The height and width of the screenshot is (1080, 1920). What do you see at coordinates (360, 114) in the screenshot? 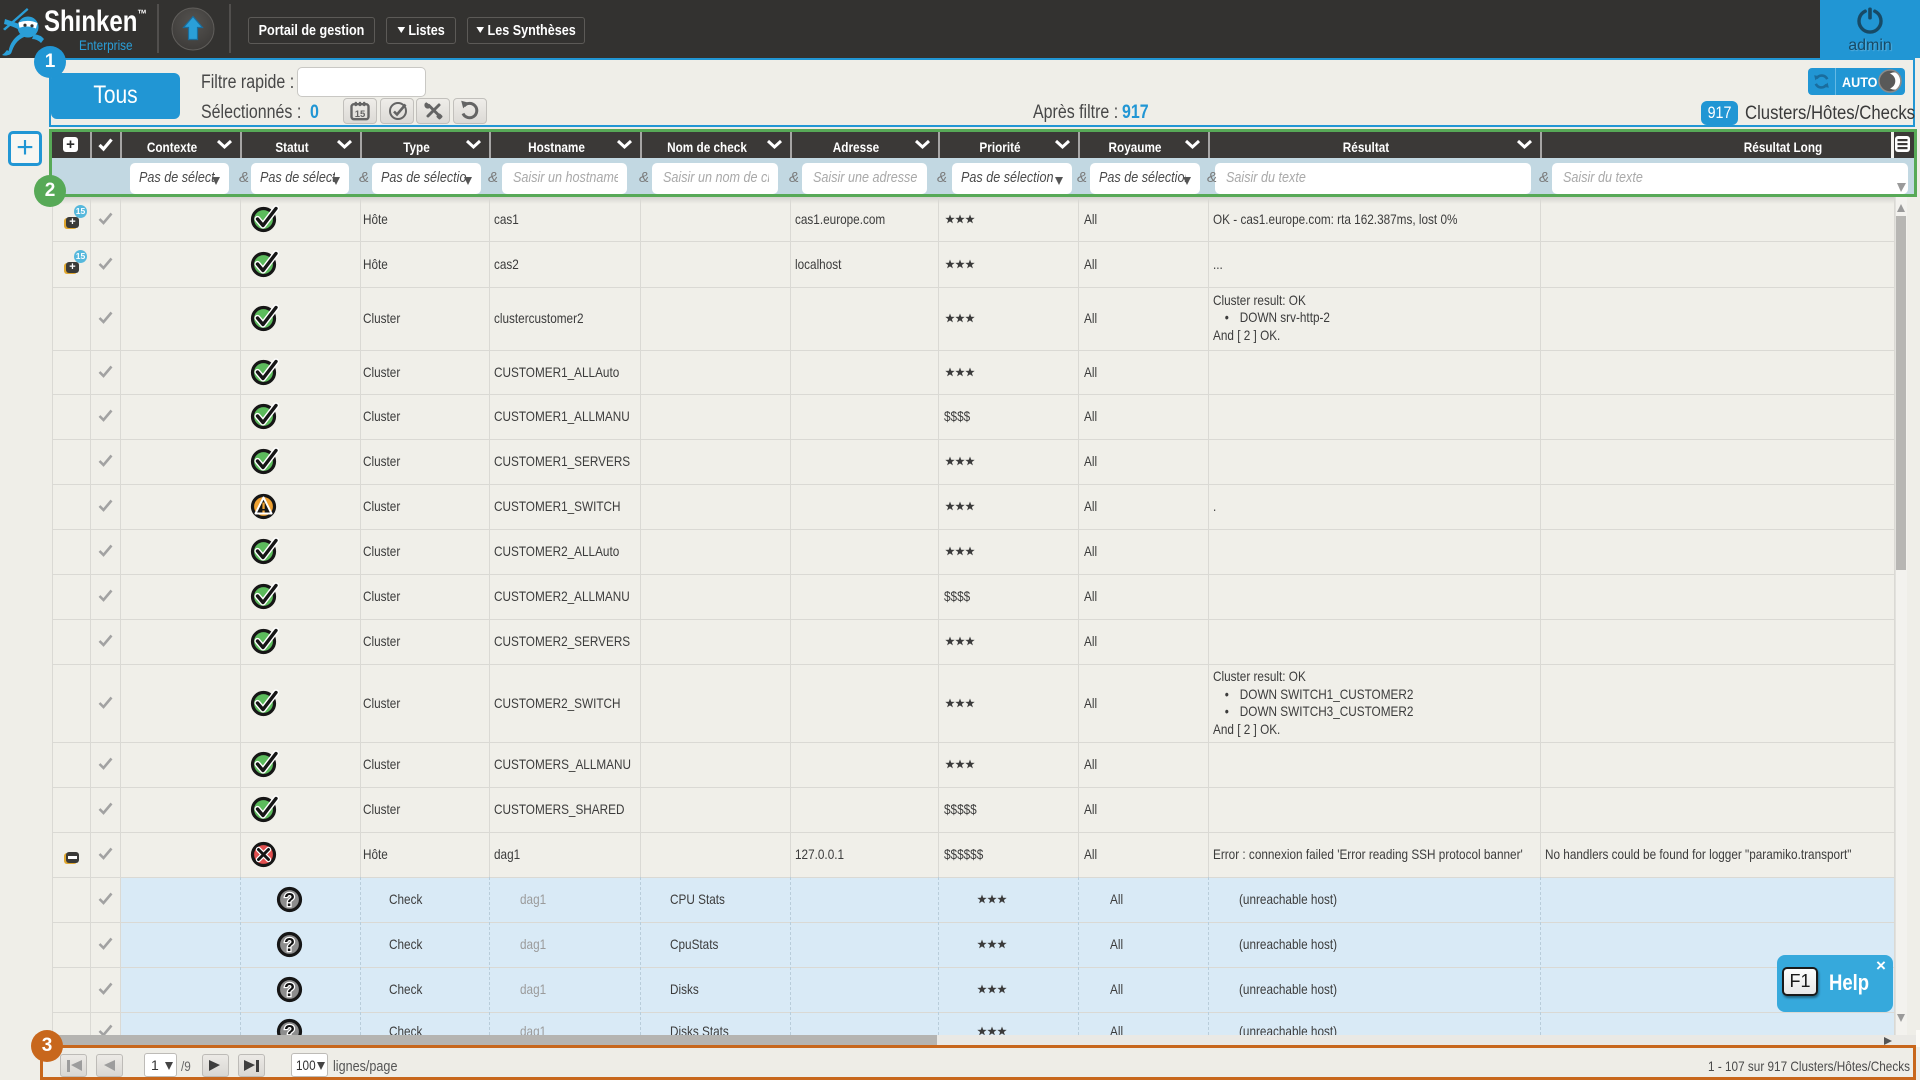
I see `svg-text: 15` at bounding box center [360, 114].